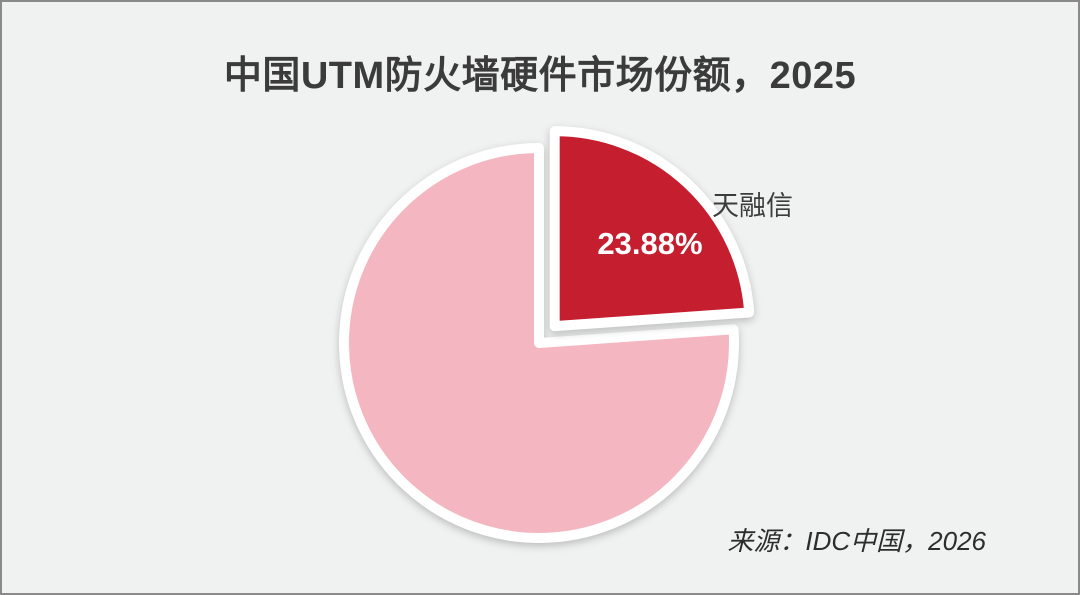 The image size is (1080, 595). What do you see at coordinates (752, 206) in the screenshot?
I see `slice-name-label: 天融信` at bounding box center [752, 206].